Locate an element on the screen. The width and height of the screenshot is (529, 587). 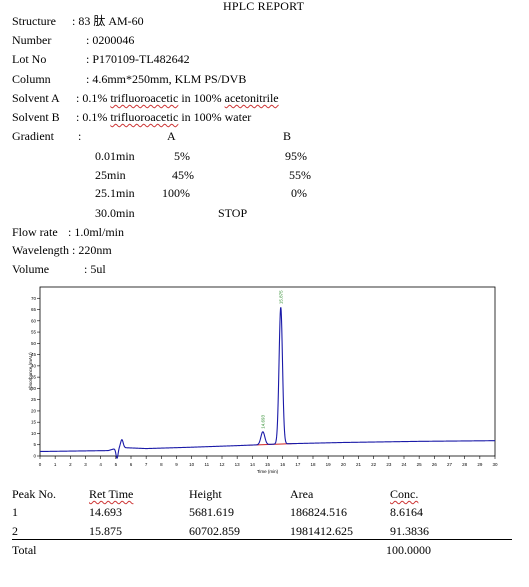
y-tick-label: 10 is located at coordinates (34, 433).